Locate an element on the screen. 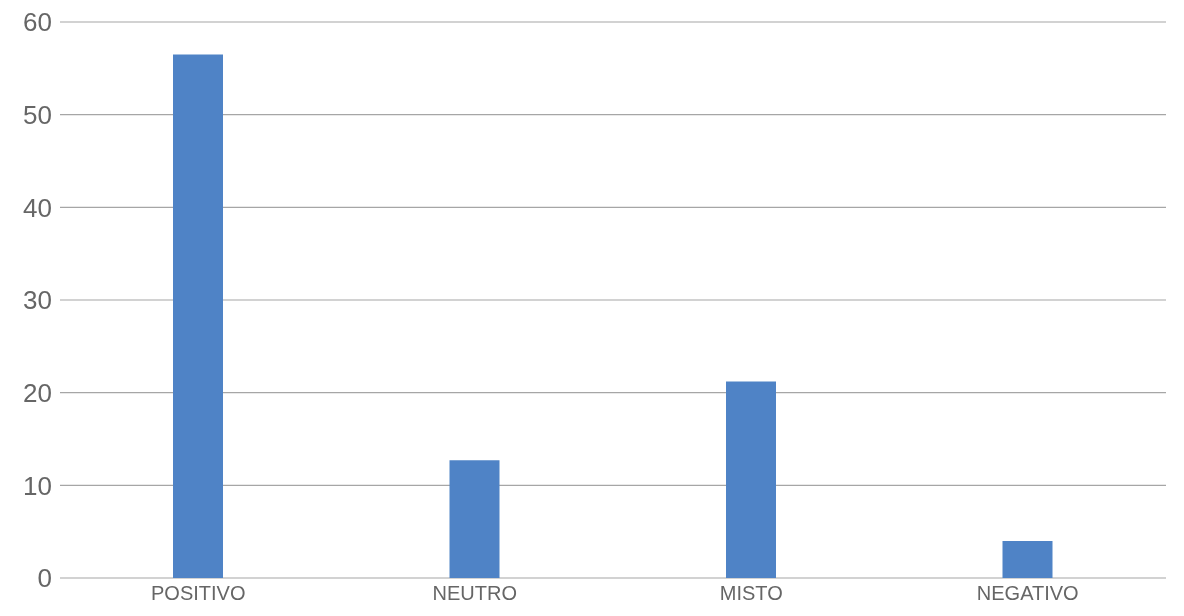 The width and height of the screenshot is (1184, 616). x-tick-label: MISTO is located at coordinates (751, 593).